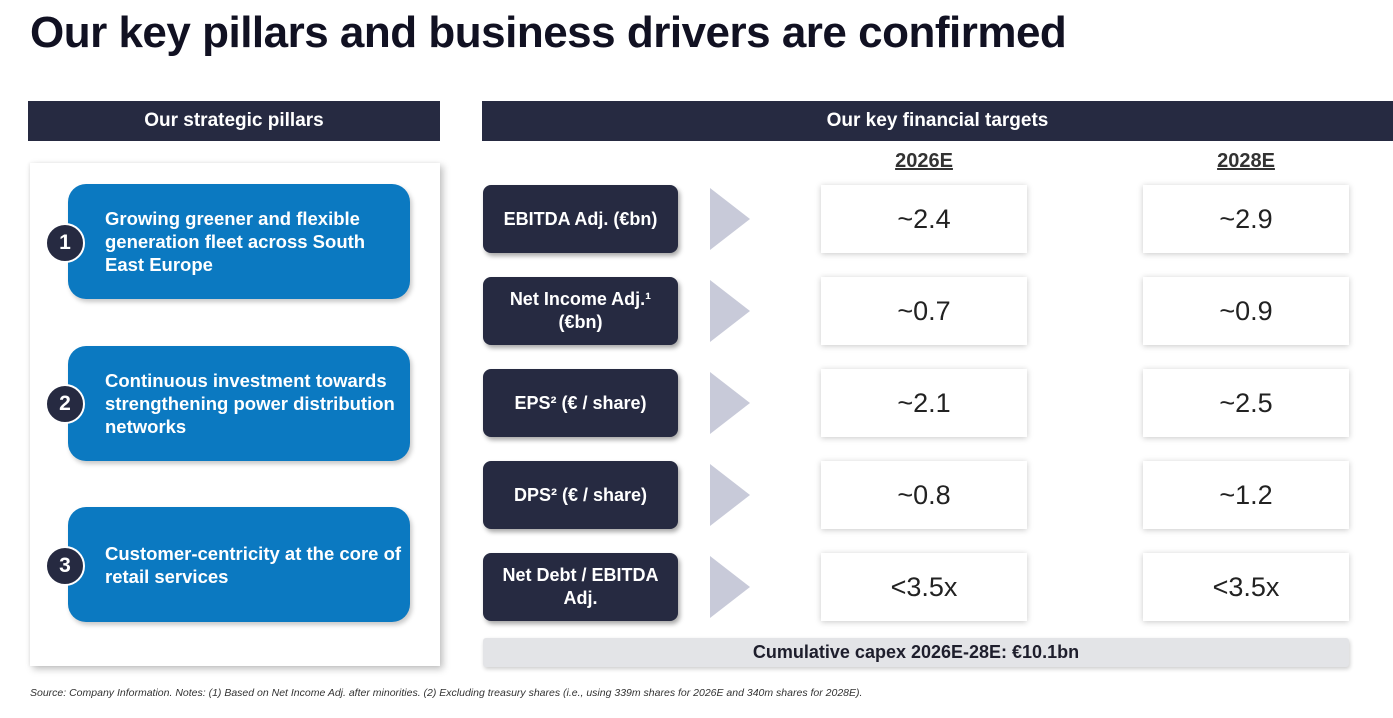 Image resolution: width=1393 pixels, height=718 pixels. Describe the element at coordinates (1246, 495) in the screenshot. I see `value-2028-dps: ~1.2` at that location.